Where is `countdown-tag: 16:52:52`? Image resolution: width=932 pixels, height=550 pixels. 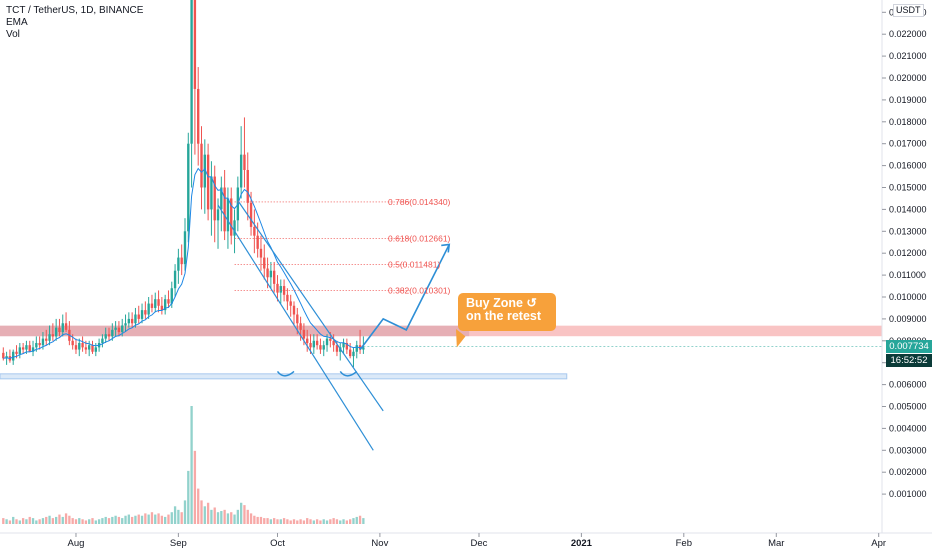 countdown-tag: 16:52:52 is located at coordinates (909, 360).